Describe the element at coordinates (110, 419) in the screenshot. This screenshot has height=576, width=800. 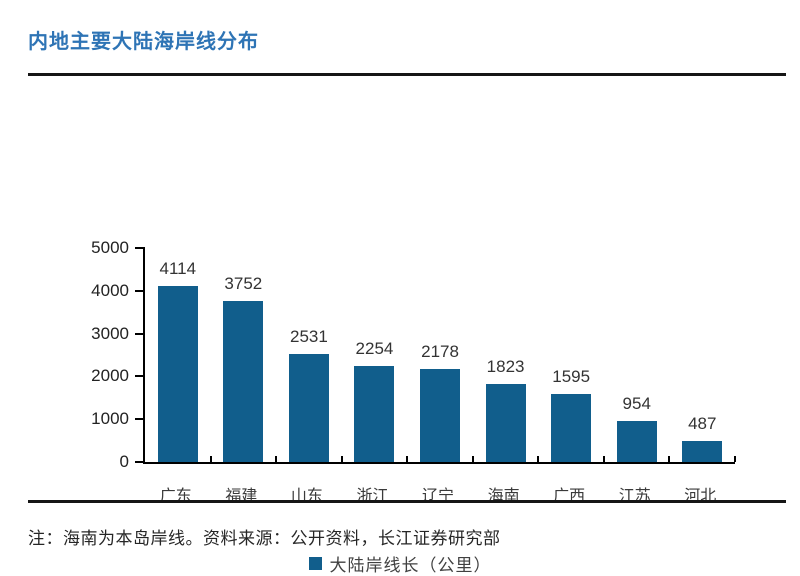
I see `y-axis-tick-label: 1000` at that location.